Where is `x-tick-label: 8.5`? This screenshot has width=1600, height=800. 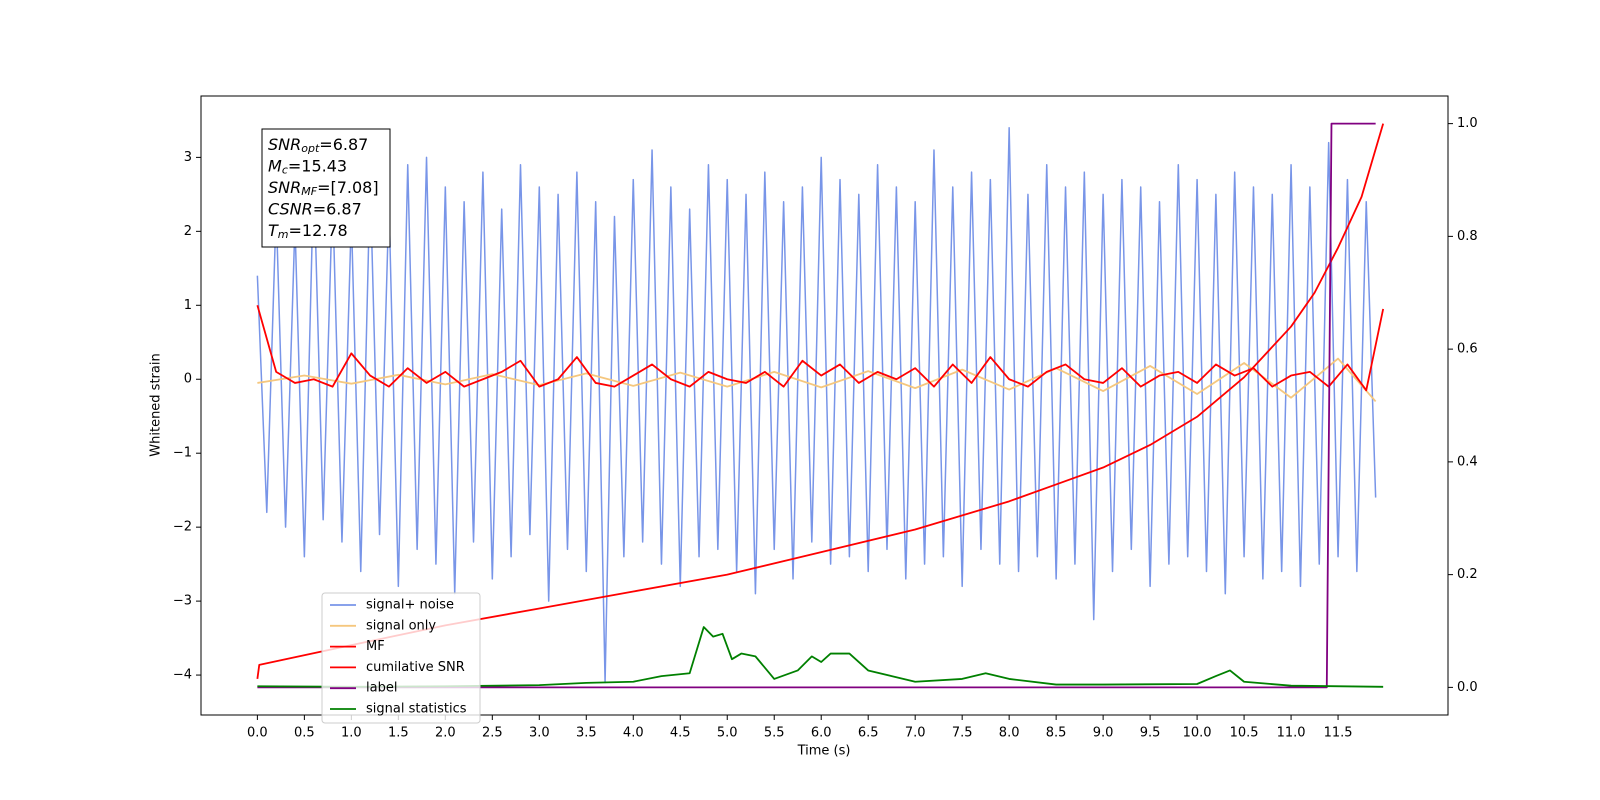
x-tick-label: 8.5 is located at coordinates (1056, 733).